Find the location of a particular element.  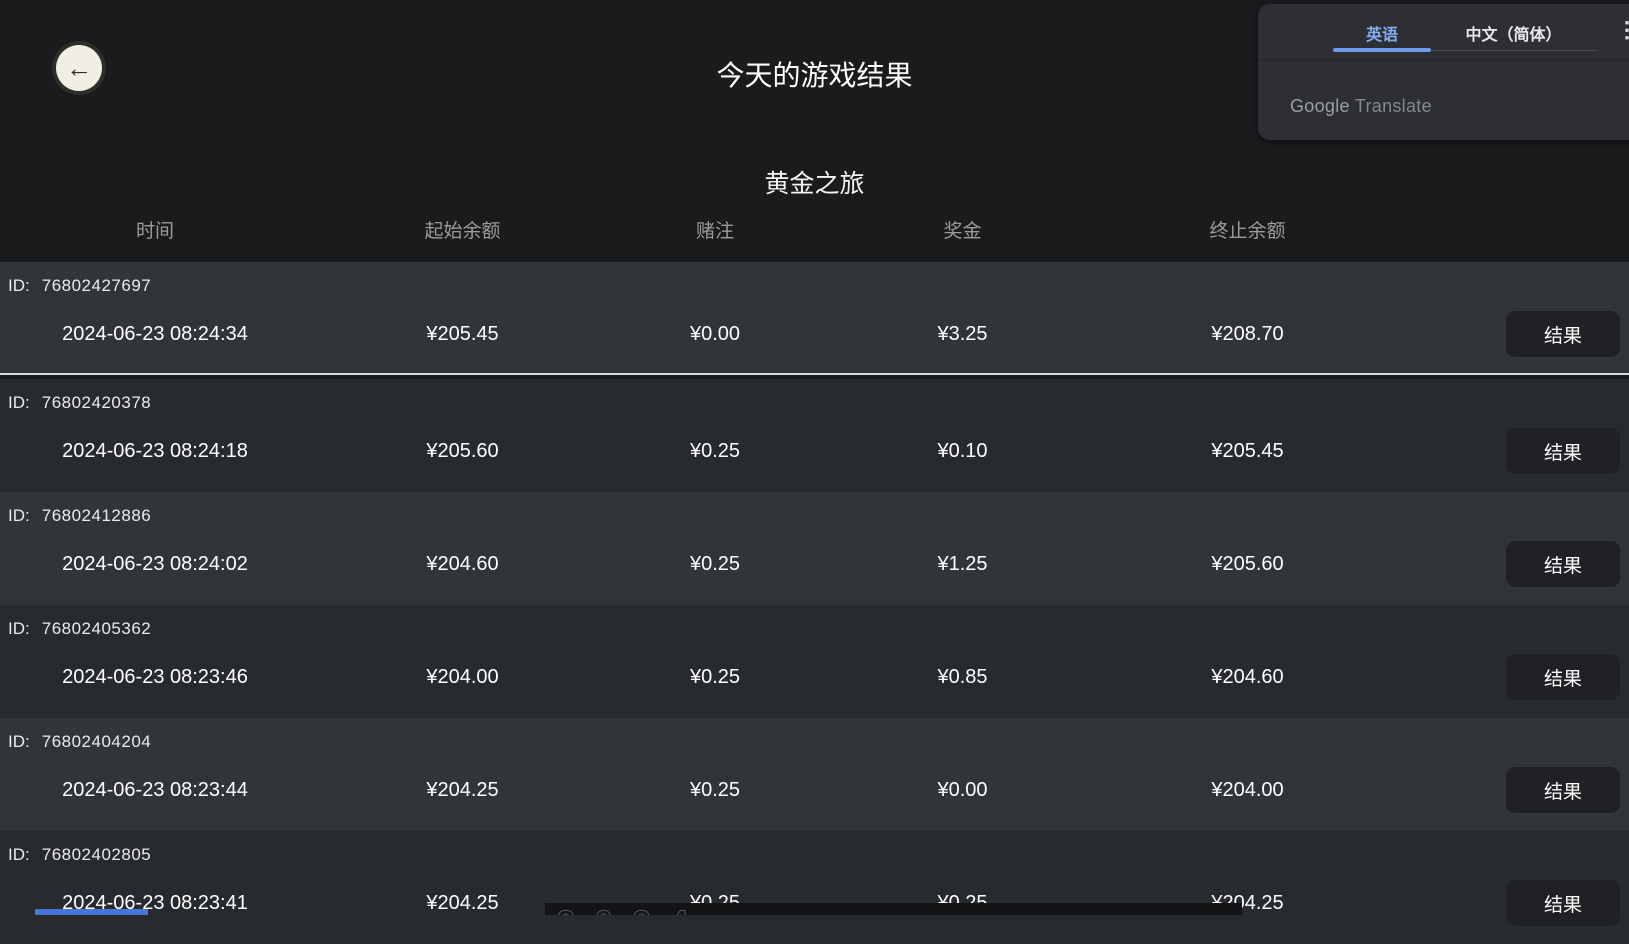

cell-prize: ¥0.85 is located at coordinates (962, 676).